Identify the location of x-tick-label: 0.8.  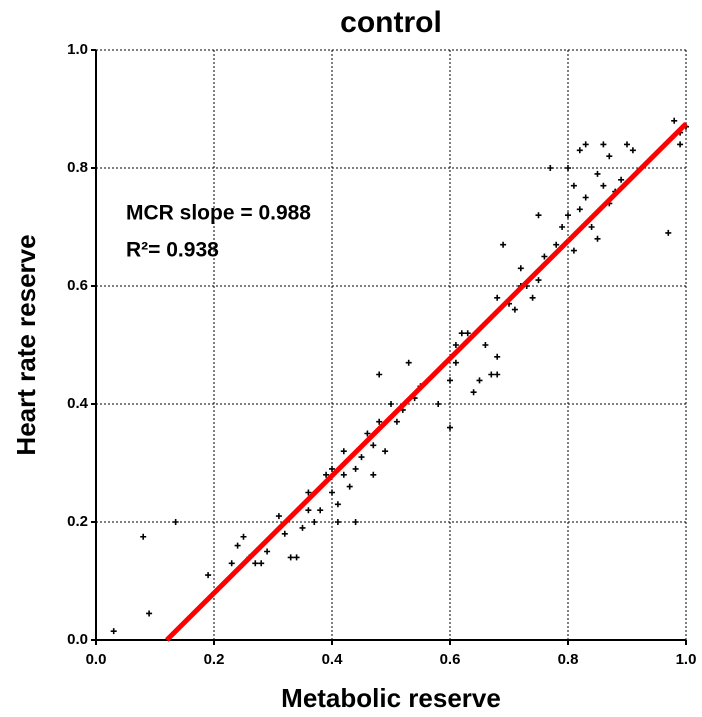
(568, 659).